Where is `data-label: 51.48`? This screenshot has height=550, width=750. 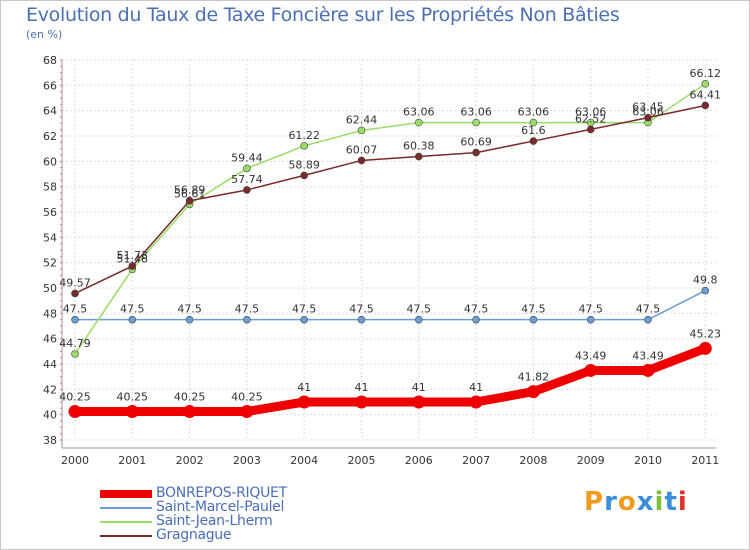
data-label: 51.48 is located at coordinates (133, 258).